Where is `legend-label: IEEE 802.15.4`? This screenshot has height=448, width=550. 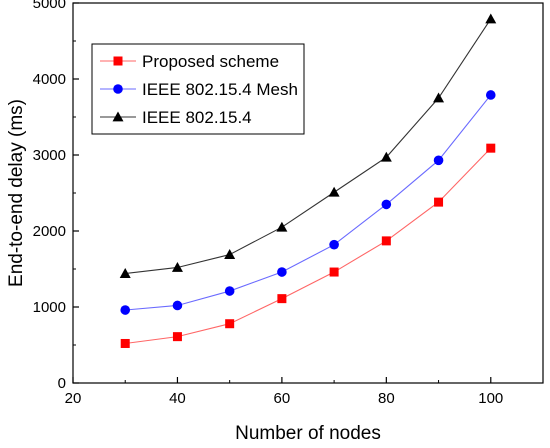 legend-label: IEEE 802.15.4 is located at coordinates (197, 117).